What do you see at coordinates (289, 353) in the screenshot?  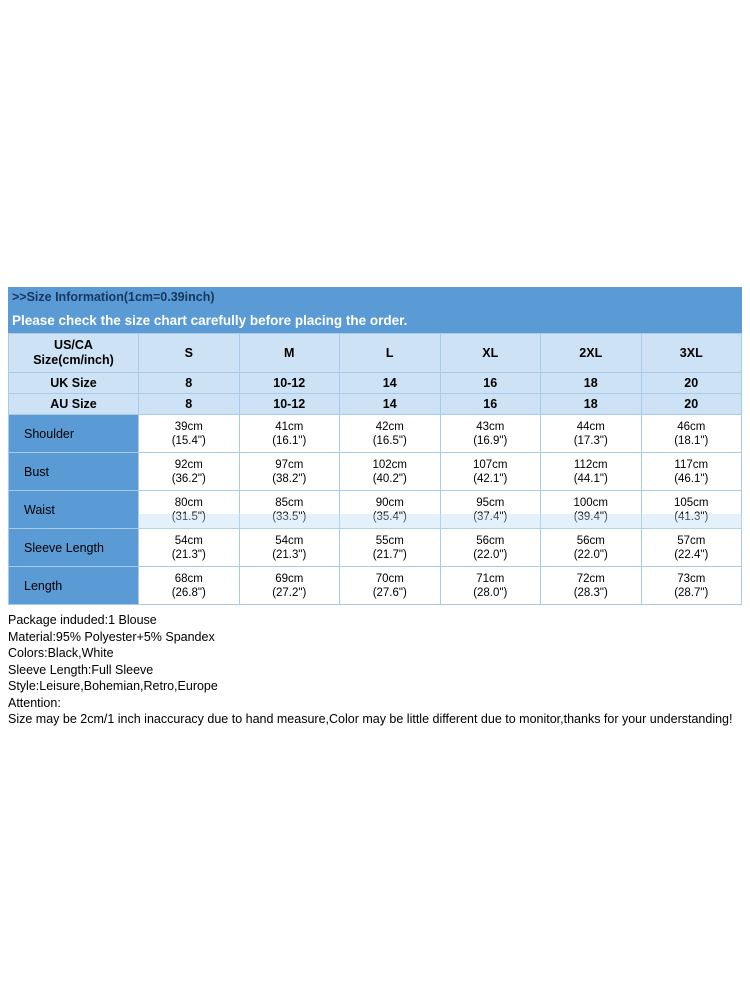 I see `size-header-m: M` at bounding box center [289, 353].